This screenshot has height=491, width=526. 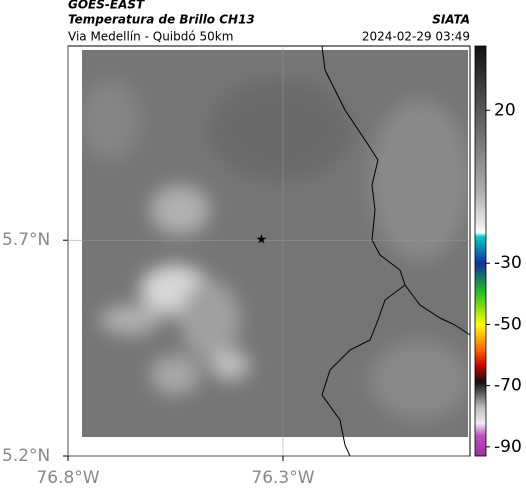 I want to click on colorbar-tick-label: -70, so click(x=508, y=386).